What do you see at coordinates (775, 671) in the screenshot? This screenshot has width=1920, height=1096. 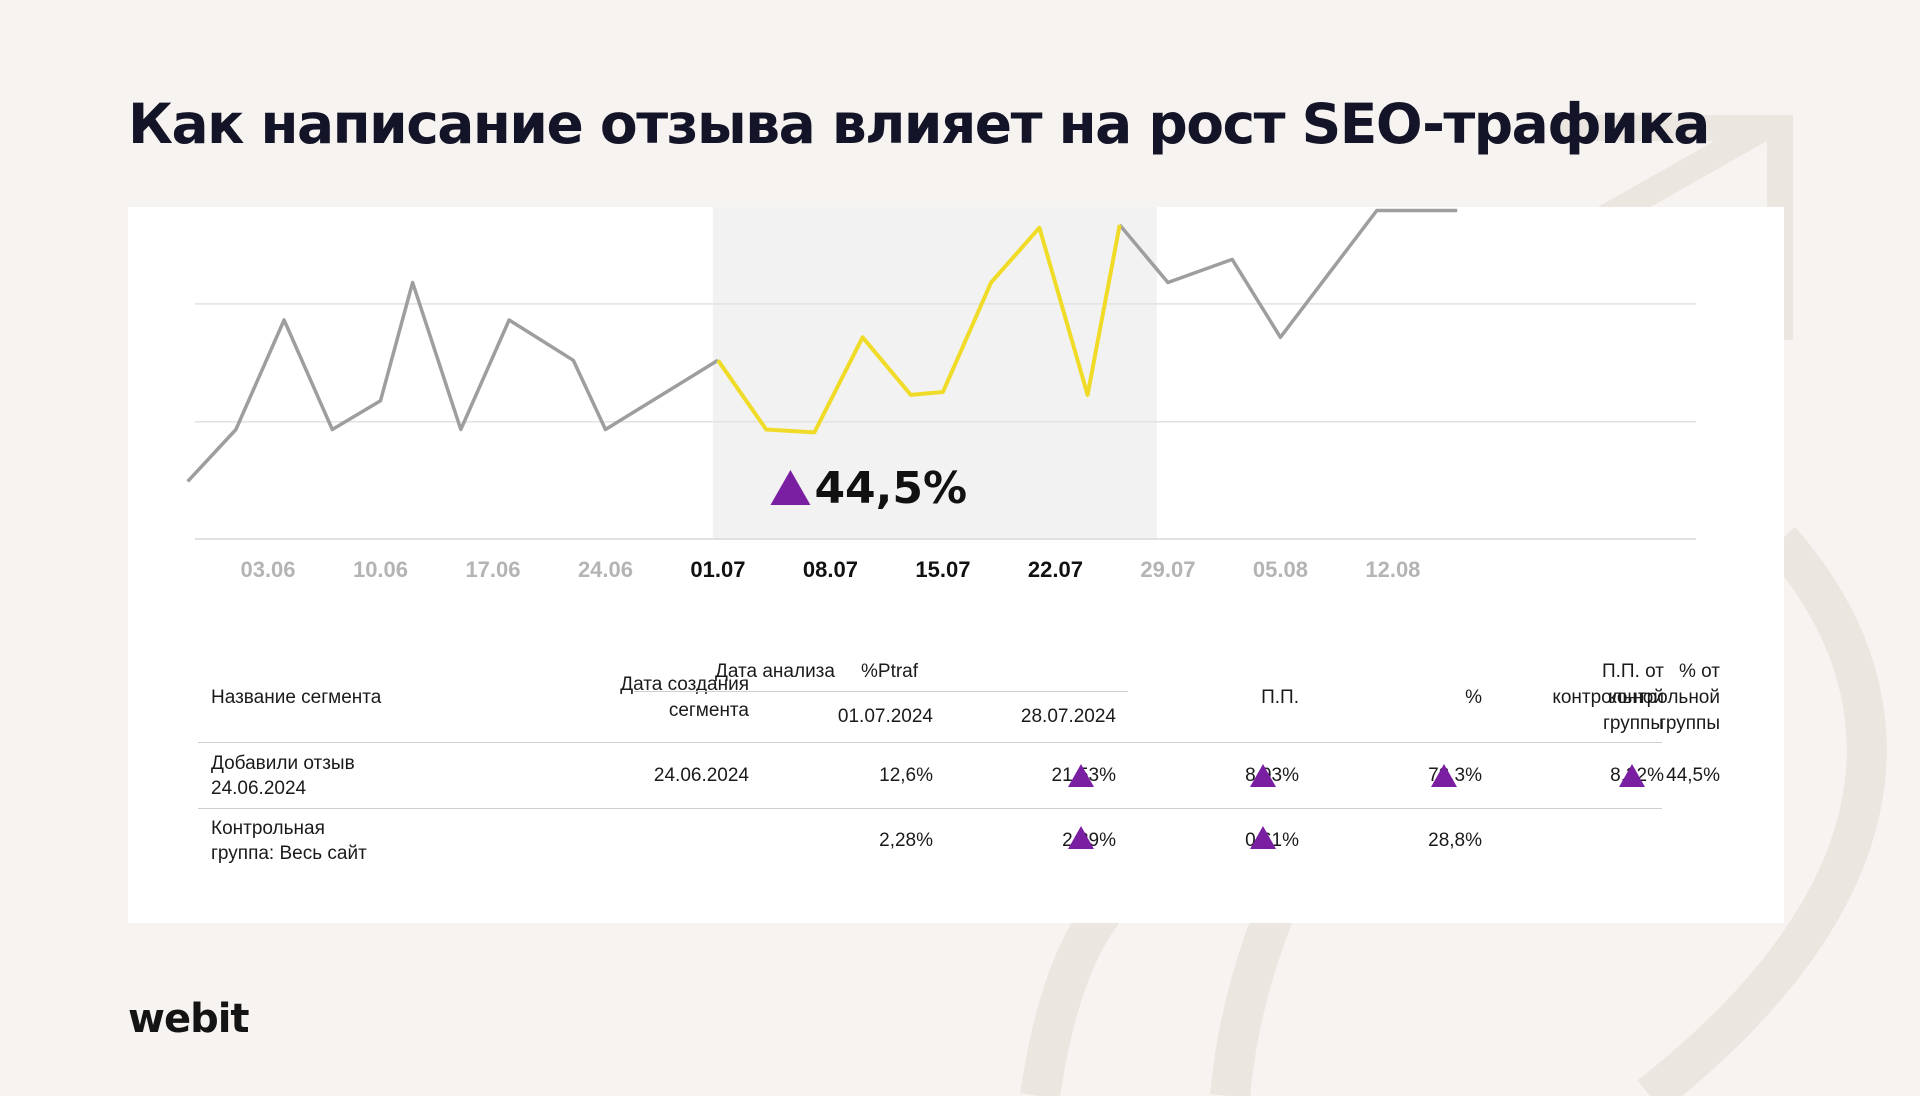 I see `header-analysis-date: Дата анализа` at bounding box center [775, 671].